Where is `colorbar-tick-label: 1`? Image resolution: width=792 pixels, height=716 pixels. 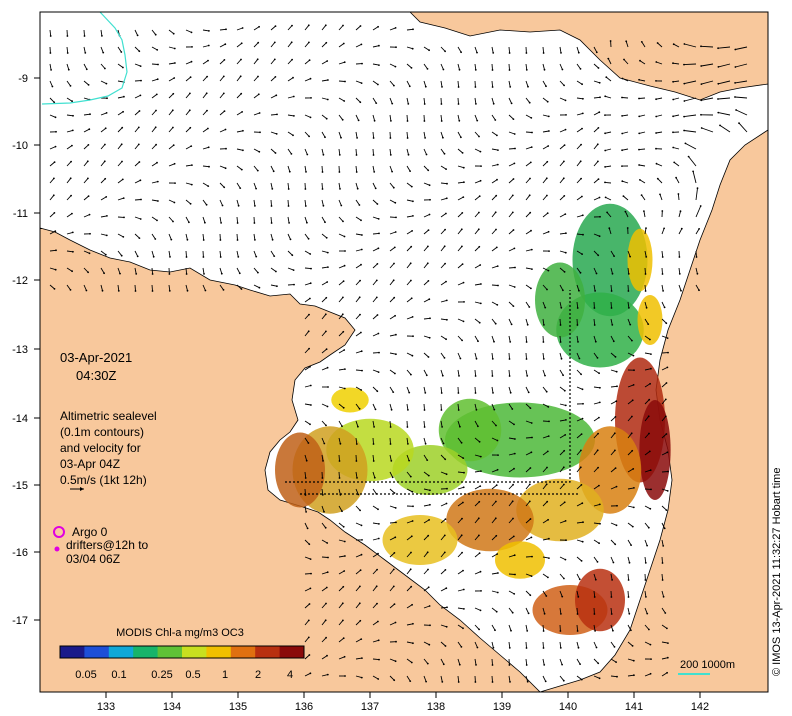 colorbar-tick-label: 1 is located at coordinates (225, 675).